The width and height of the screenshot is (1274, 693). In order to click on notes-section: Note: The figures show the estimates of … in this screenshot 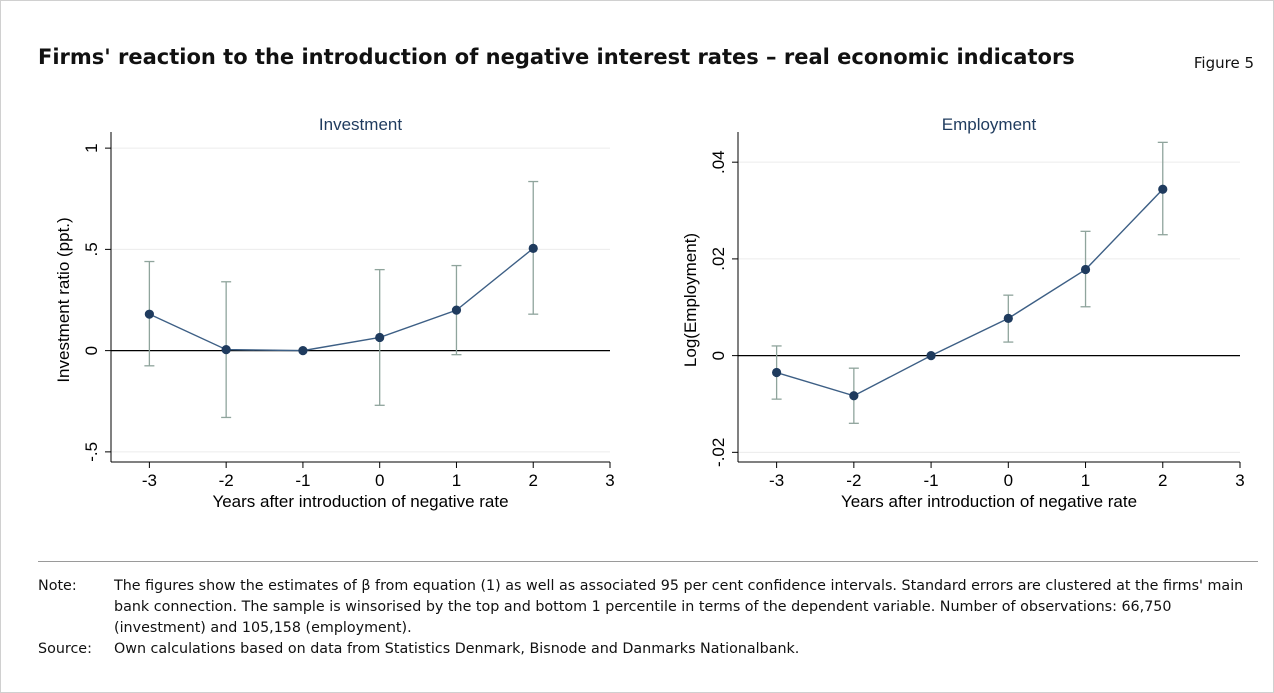, I will do `click(643, 618)`.